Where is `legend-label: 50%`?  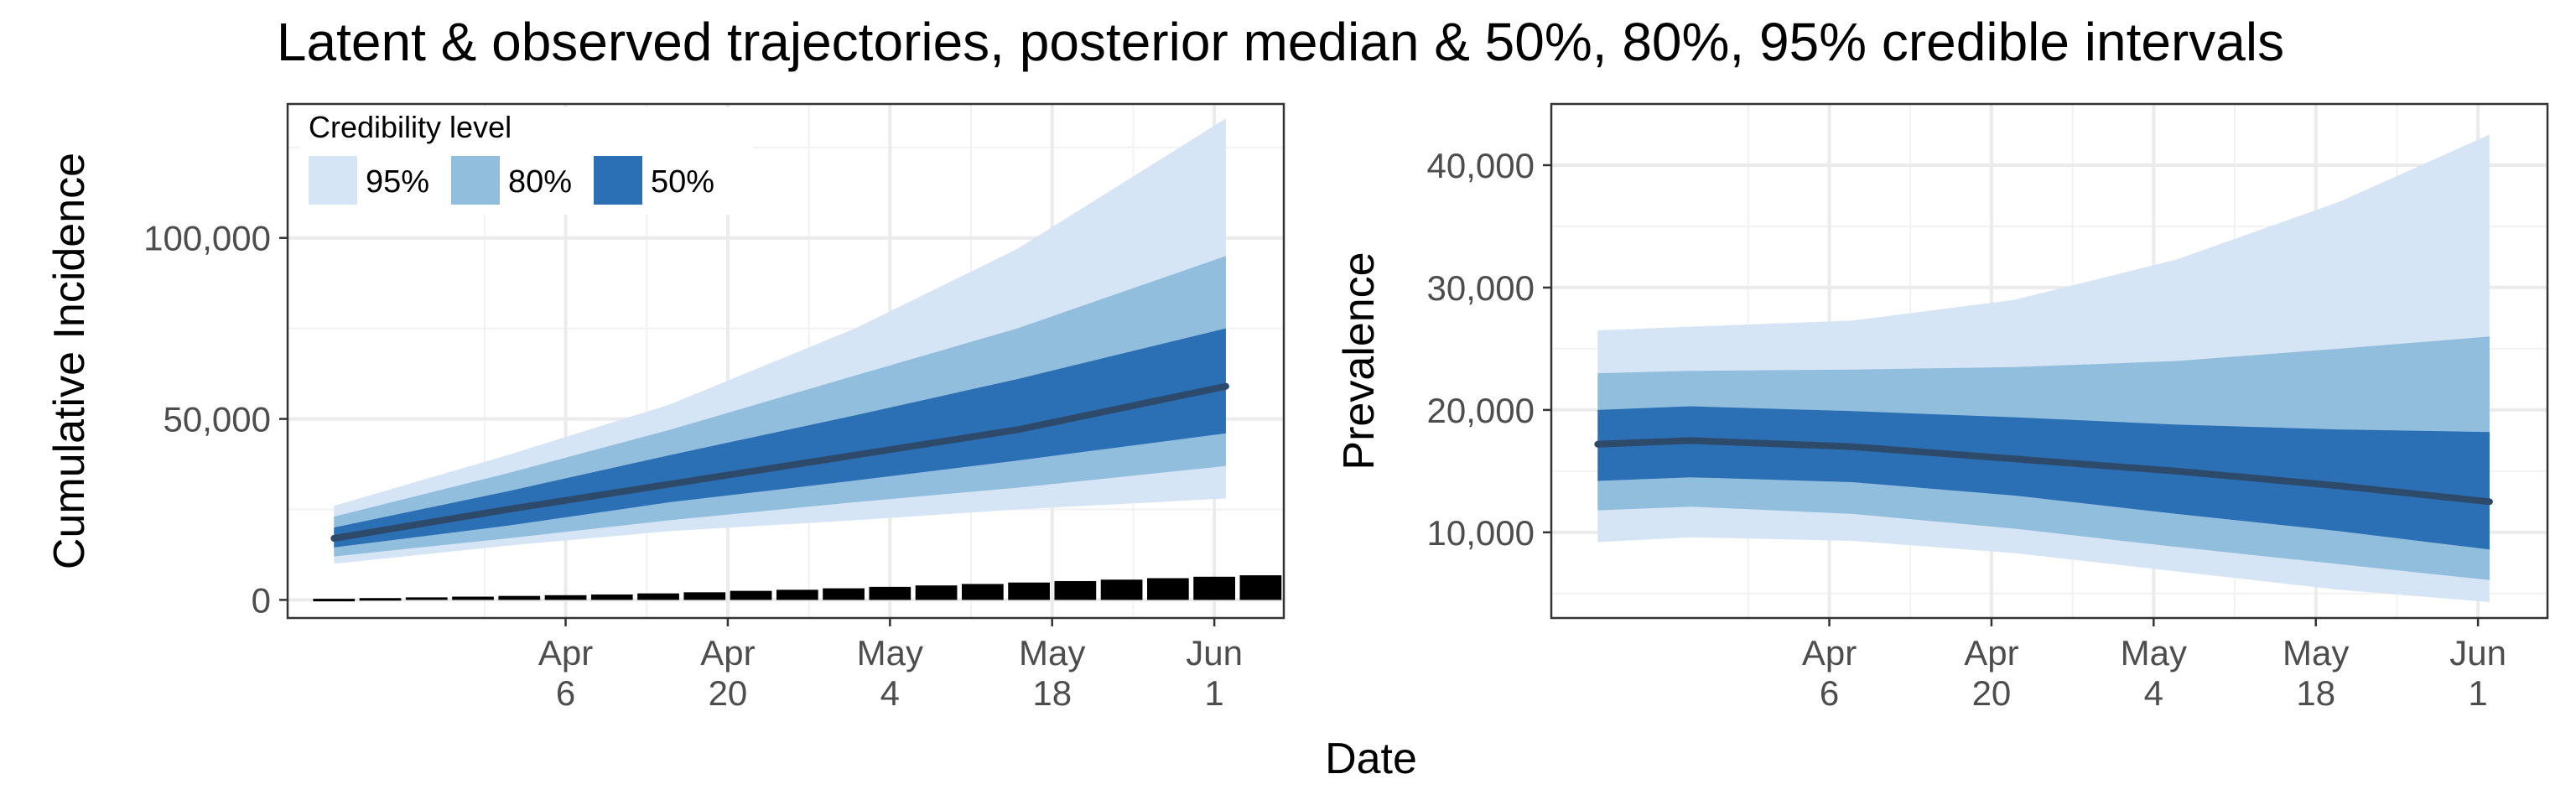 legend-label: 50% is located at coordinates (682, 182).